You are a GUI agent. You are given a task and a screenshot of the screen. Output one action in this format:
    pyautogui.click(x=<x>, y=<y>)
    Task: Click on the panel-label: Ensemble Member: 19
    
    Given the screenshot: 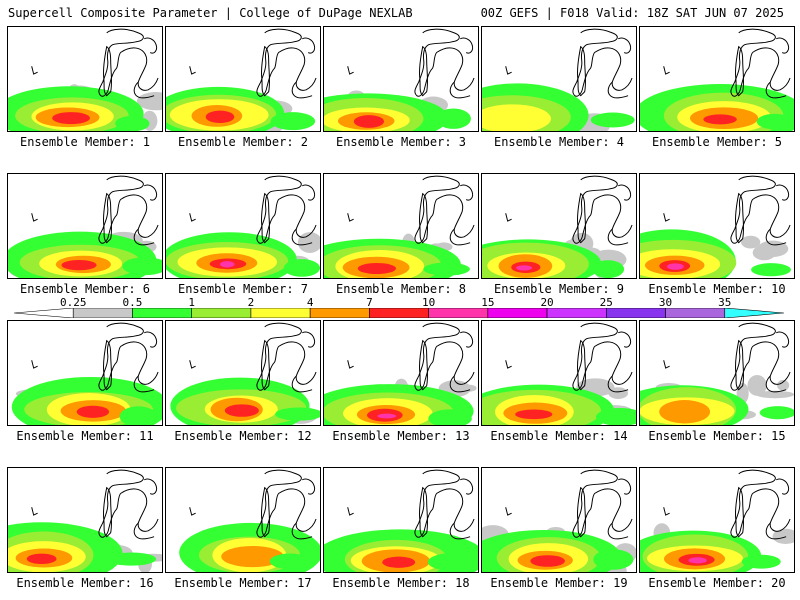 What is the action you would take?
    pyautogui.click(x=559, y=583)
    